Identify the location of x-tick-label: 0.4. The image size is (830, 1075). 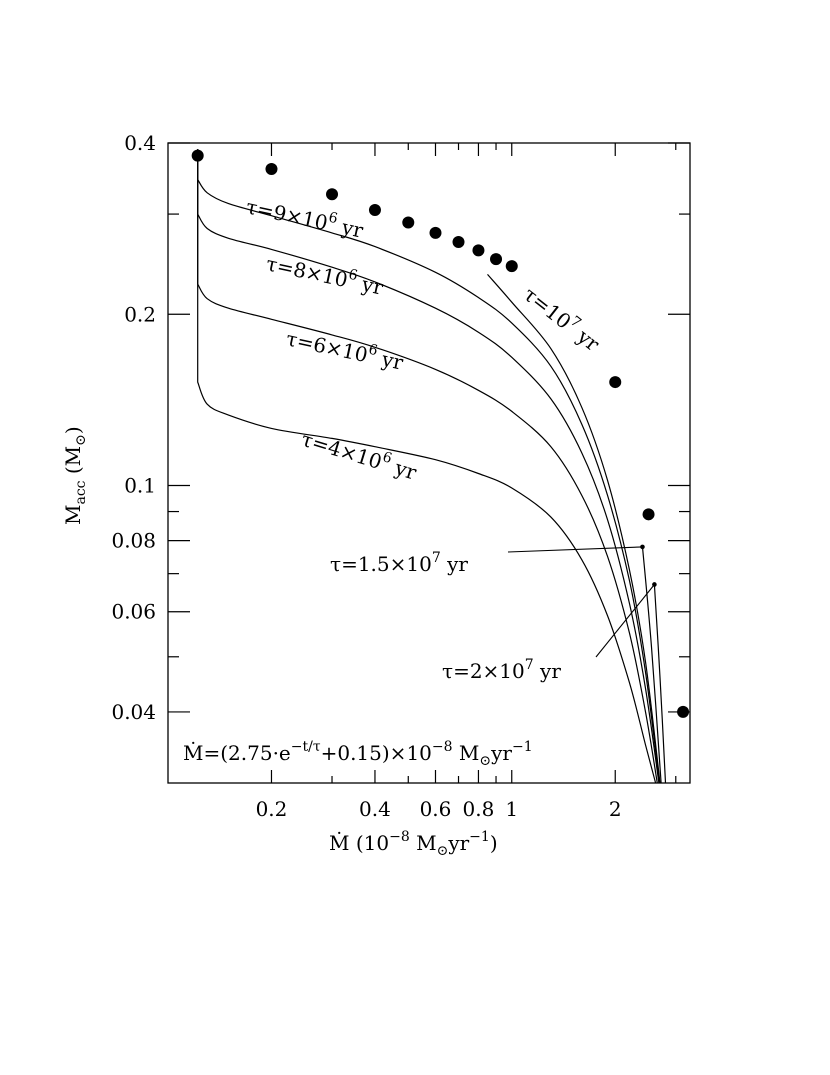
(375, 809).